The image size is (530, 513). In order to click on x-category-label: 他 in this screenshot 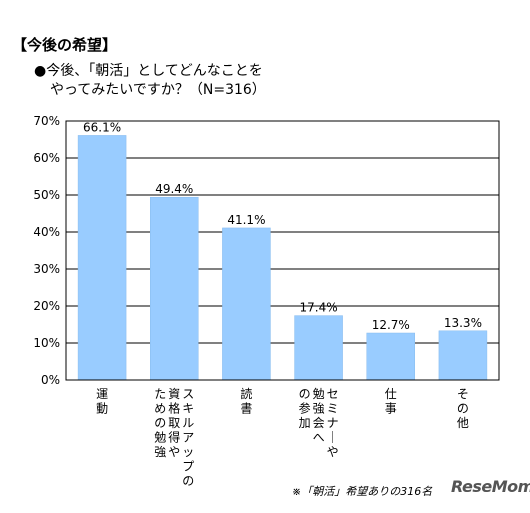, I will do `click(463, 423)`.